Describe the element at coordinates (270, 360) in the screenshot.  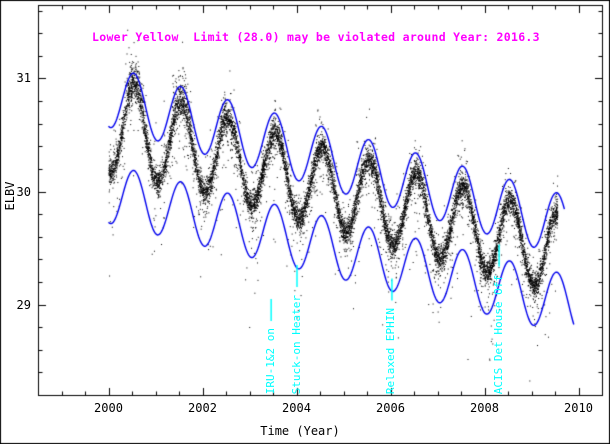
I see `annotation-label: IRU-1&2 on` at that location.